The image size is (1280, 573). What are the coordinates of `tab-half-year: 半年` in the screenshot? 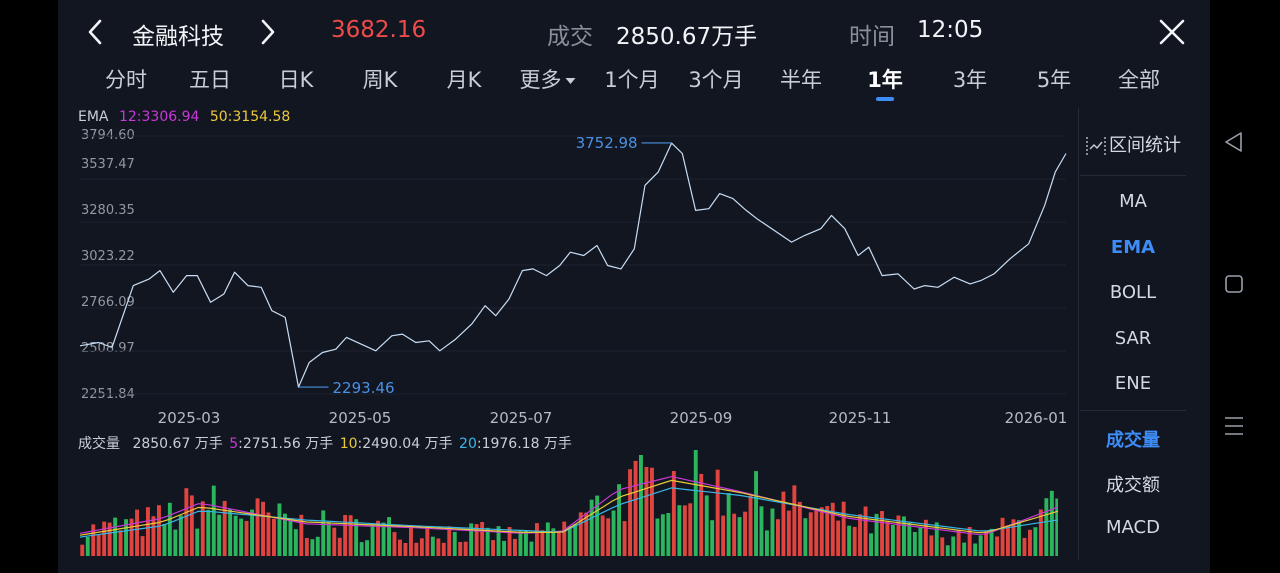 It's located at (801, 80).